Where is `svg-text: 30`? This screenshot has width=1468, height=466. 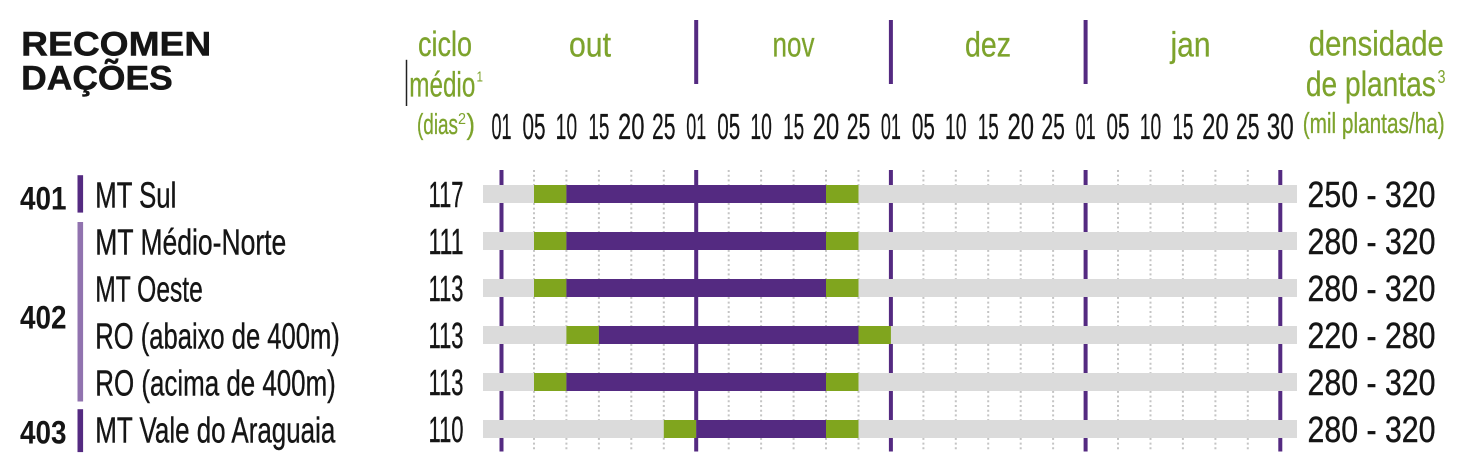 svg-text: 30 is located at coordinates (1280, 126).